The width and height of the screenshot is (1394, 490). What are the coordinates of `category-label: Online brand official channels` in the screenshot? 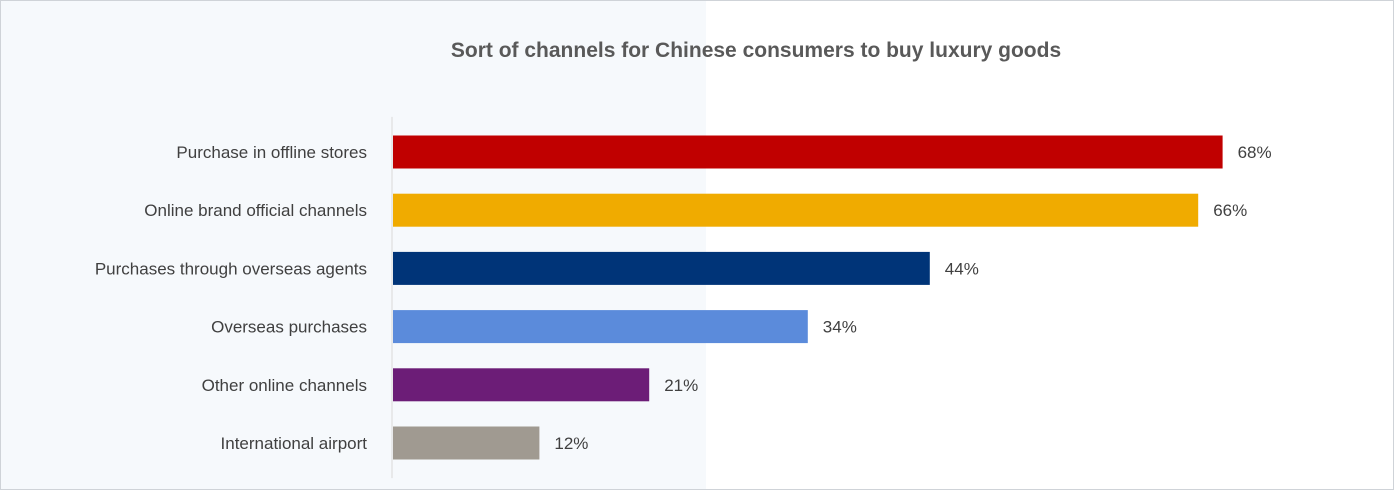 It's located at (255, 210).